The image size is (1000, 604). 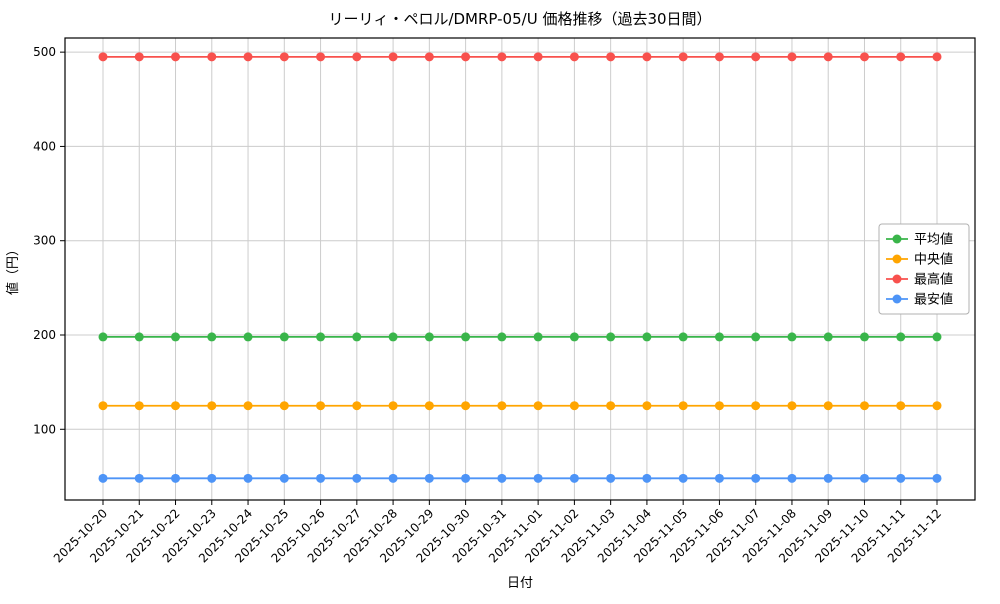 I want to click on legend-label: 最高値, so click(x=933, y=280).